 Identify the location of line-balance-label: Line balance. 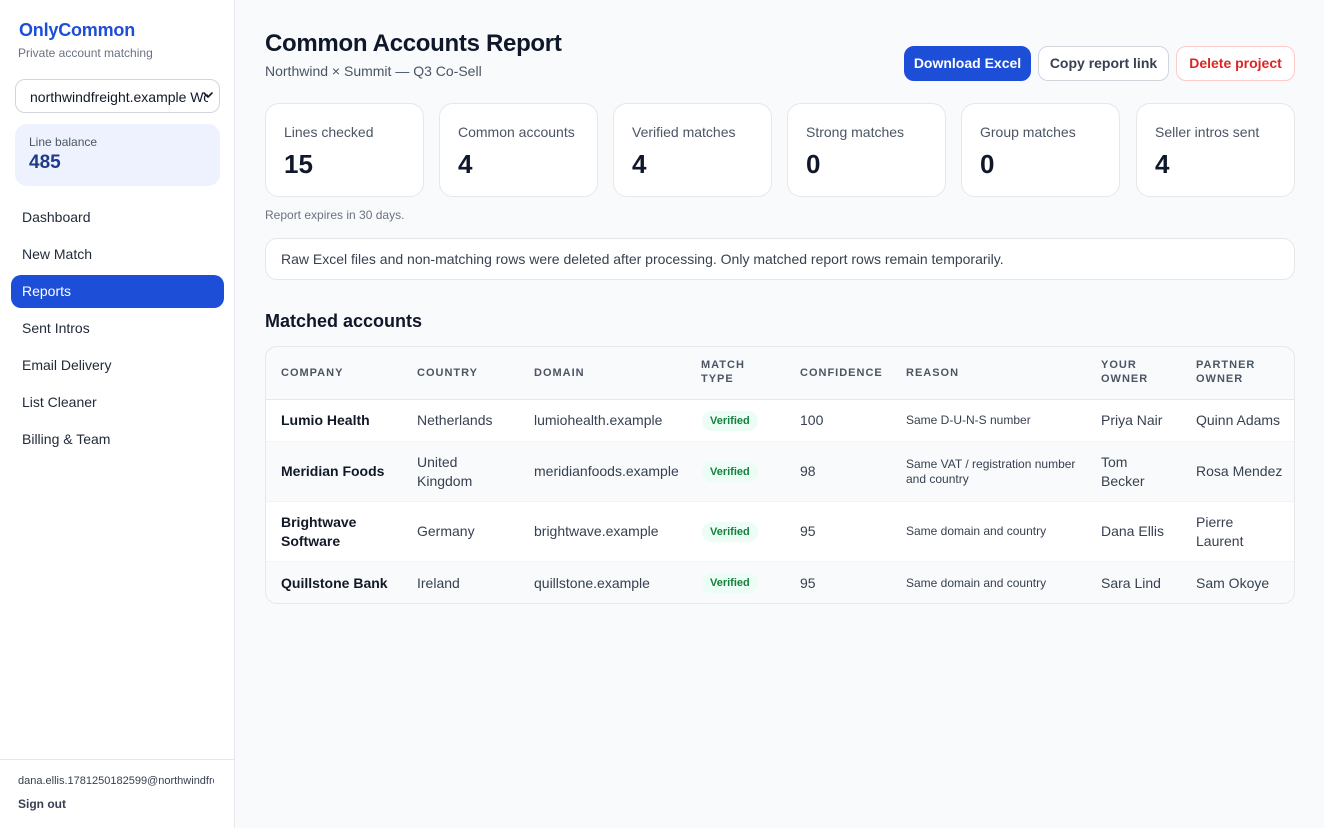
(63, 142).